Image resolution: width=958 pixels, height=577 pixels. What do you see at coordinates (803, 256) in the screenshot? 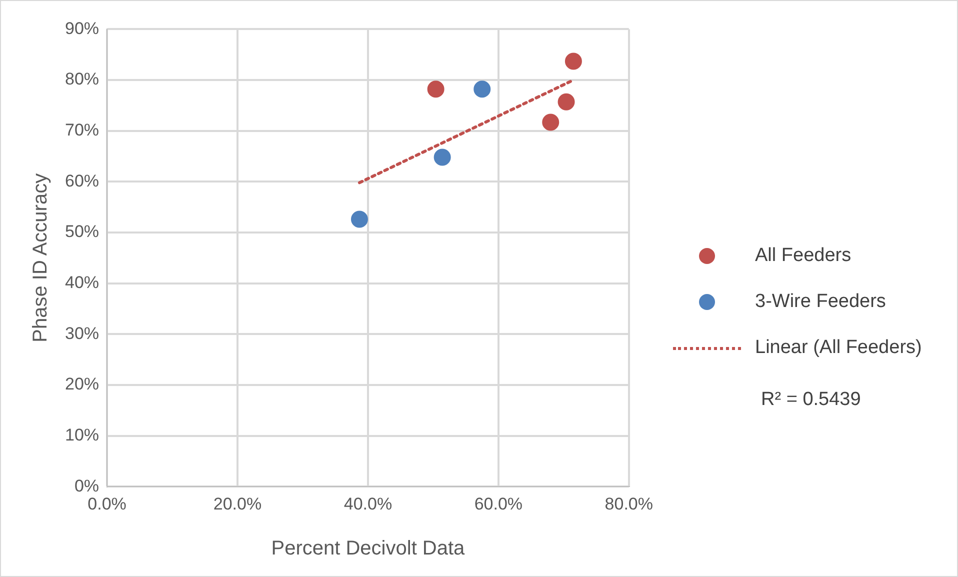
I see `legend-label: All Feeders` at bounding box center [803, 256].